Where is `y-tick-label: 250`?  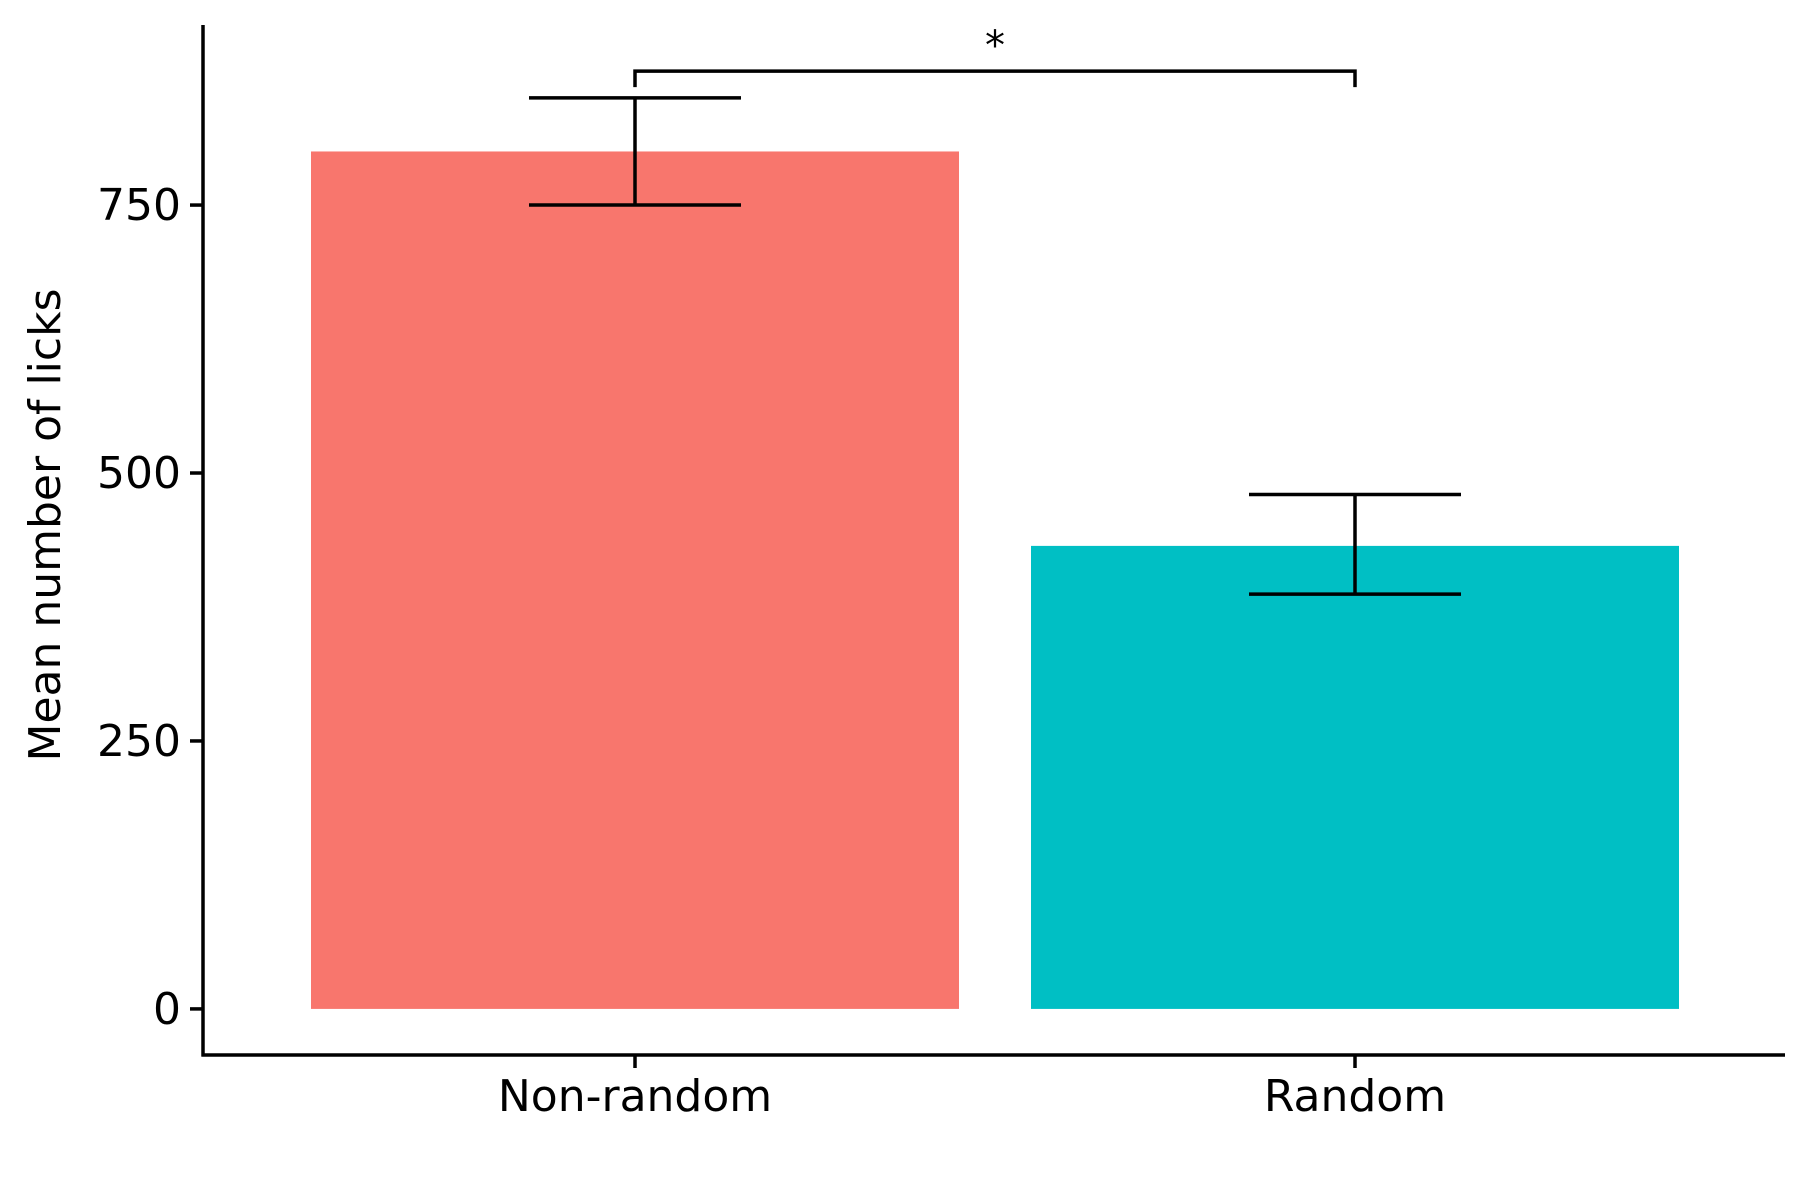
y-tick-label: 250 is located at coordinates (139, 741).